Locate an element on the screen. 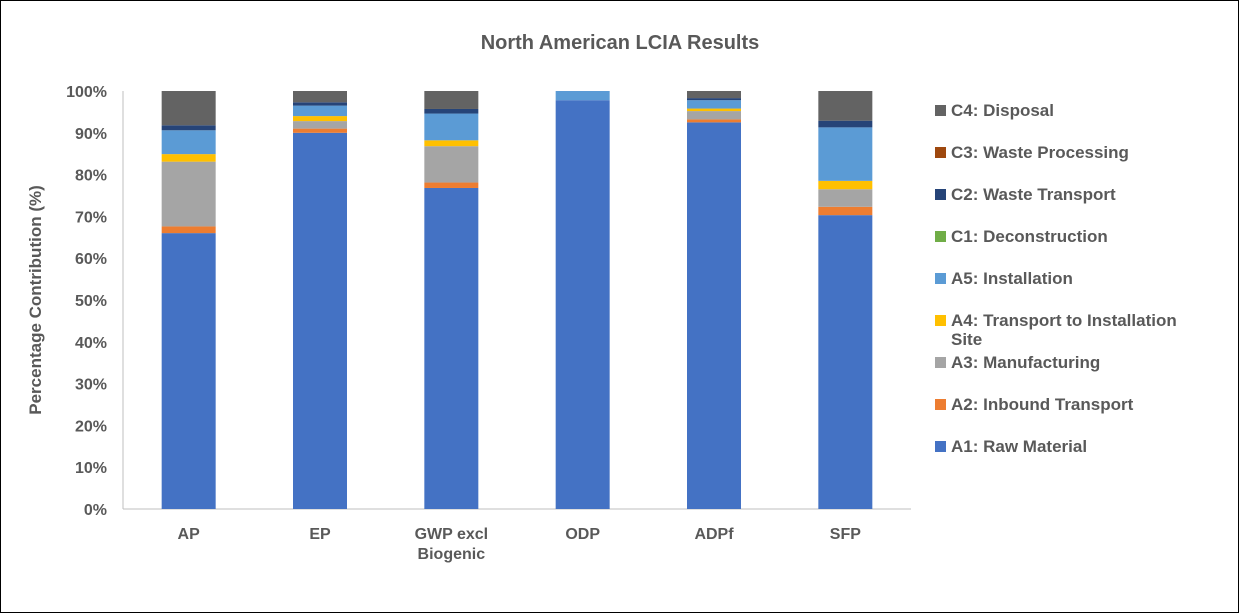 This screenshot has width=1239, height=613. legend-label: Site is located at coordinates (966, 339).